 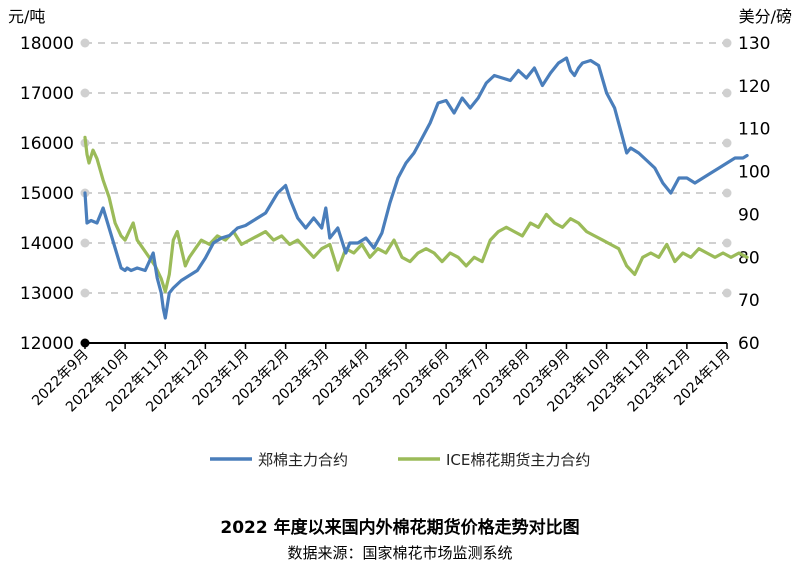 What do you see at coordinates (754, 173) in the screenshot?
I see `right-tick-label: 100` at bounding box center [754, 173].